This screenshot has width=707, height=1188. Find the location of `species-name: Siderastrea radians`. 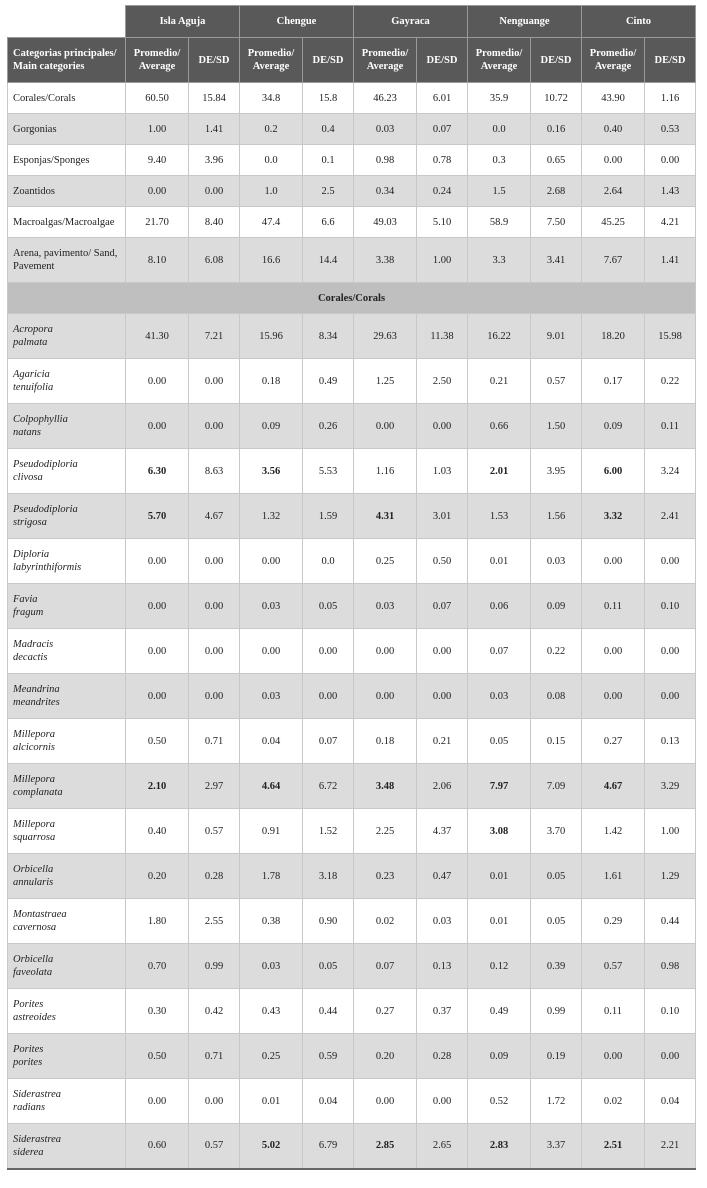

species-name: Siderastrea radians is located at coordinates (66, 1101).